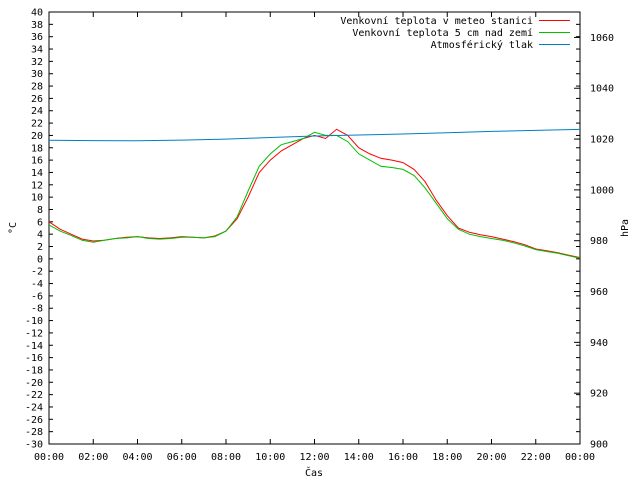 This screenshot has width=640, height=480. I want to click on y-tick-label-left: -16, so click(34, 358).